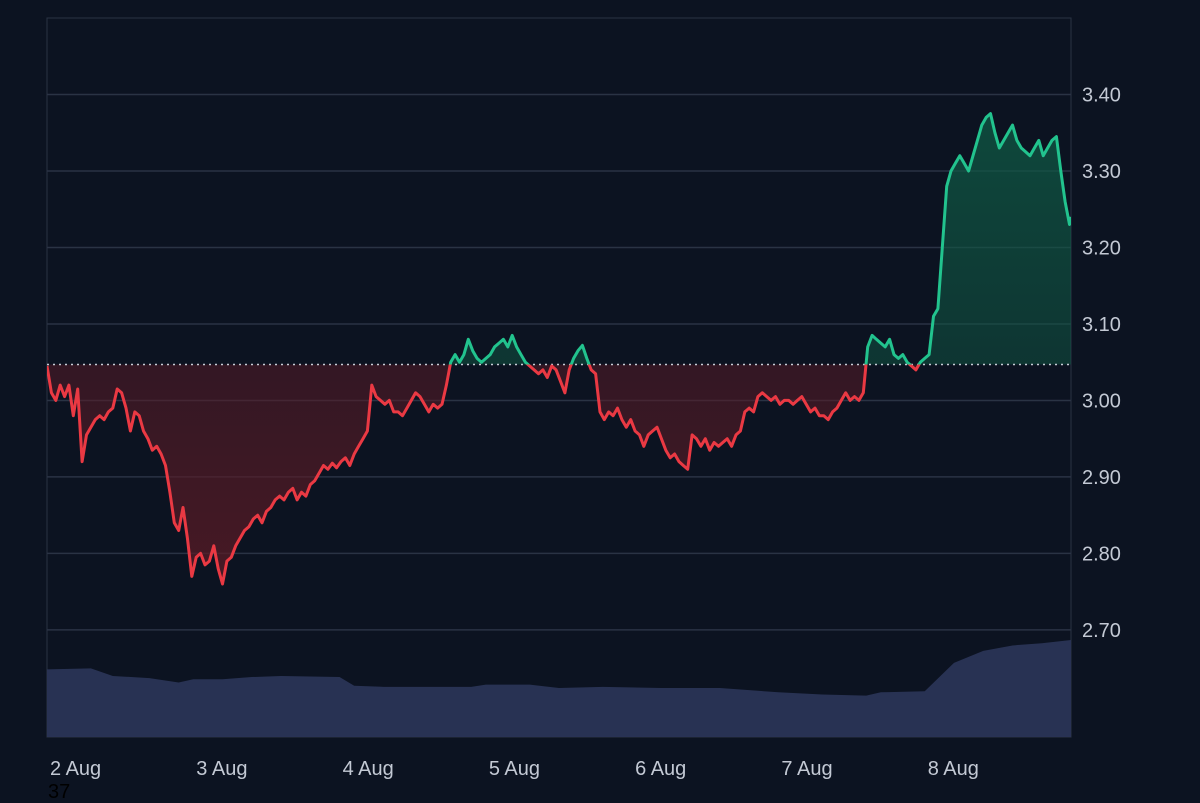 The width and height of the screenshot is (1200, 803). I want to click on x-tick-label: 2 Aug, so click(75, 769).